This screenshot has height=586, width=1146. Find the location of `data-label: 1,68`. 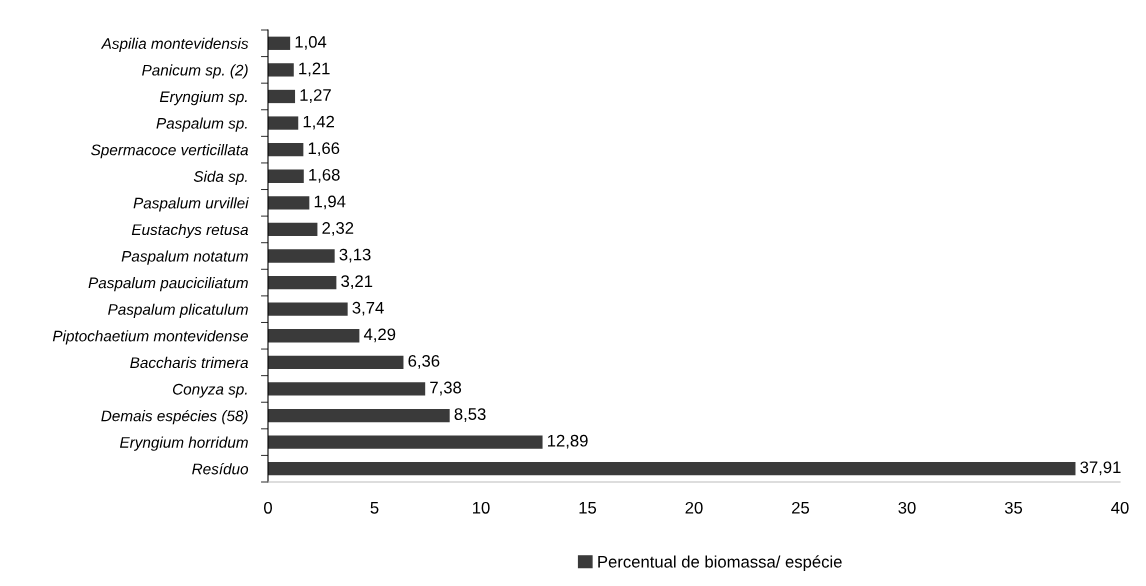

data-label: 1,68 is located at coordinates (324, 175).